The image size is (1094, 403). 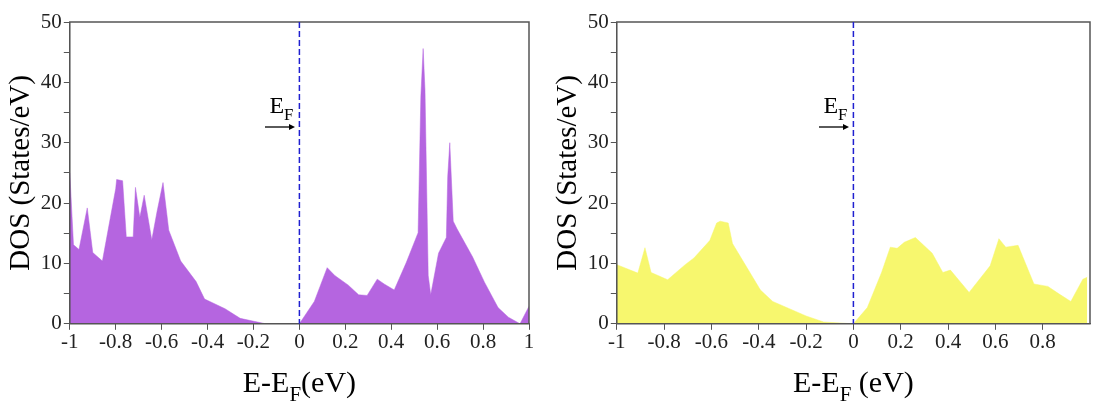 I want to click on x-tick-label: 1, so click(x=529, y=340).